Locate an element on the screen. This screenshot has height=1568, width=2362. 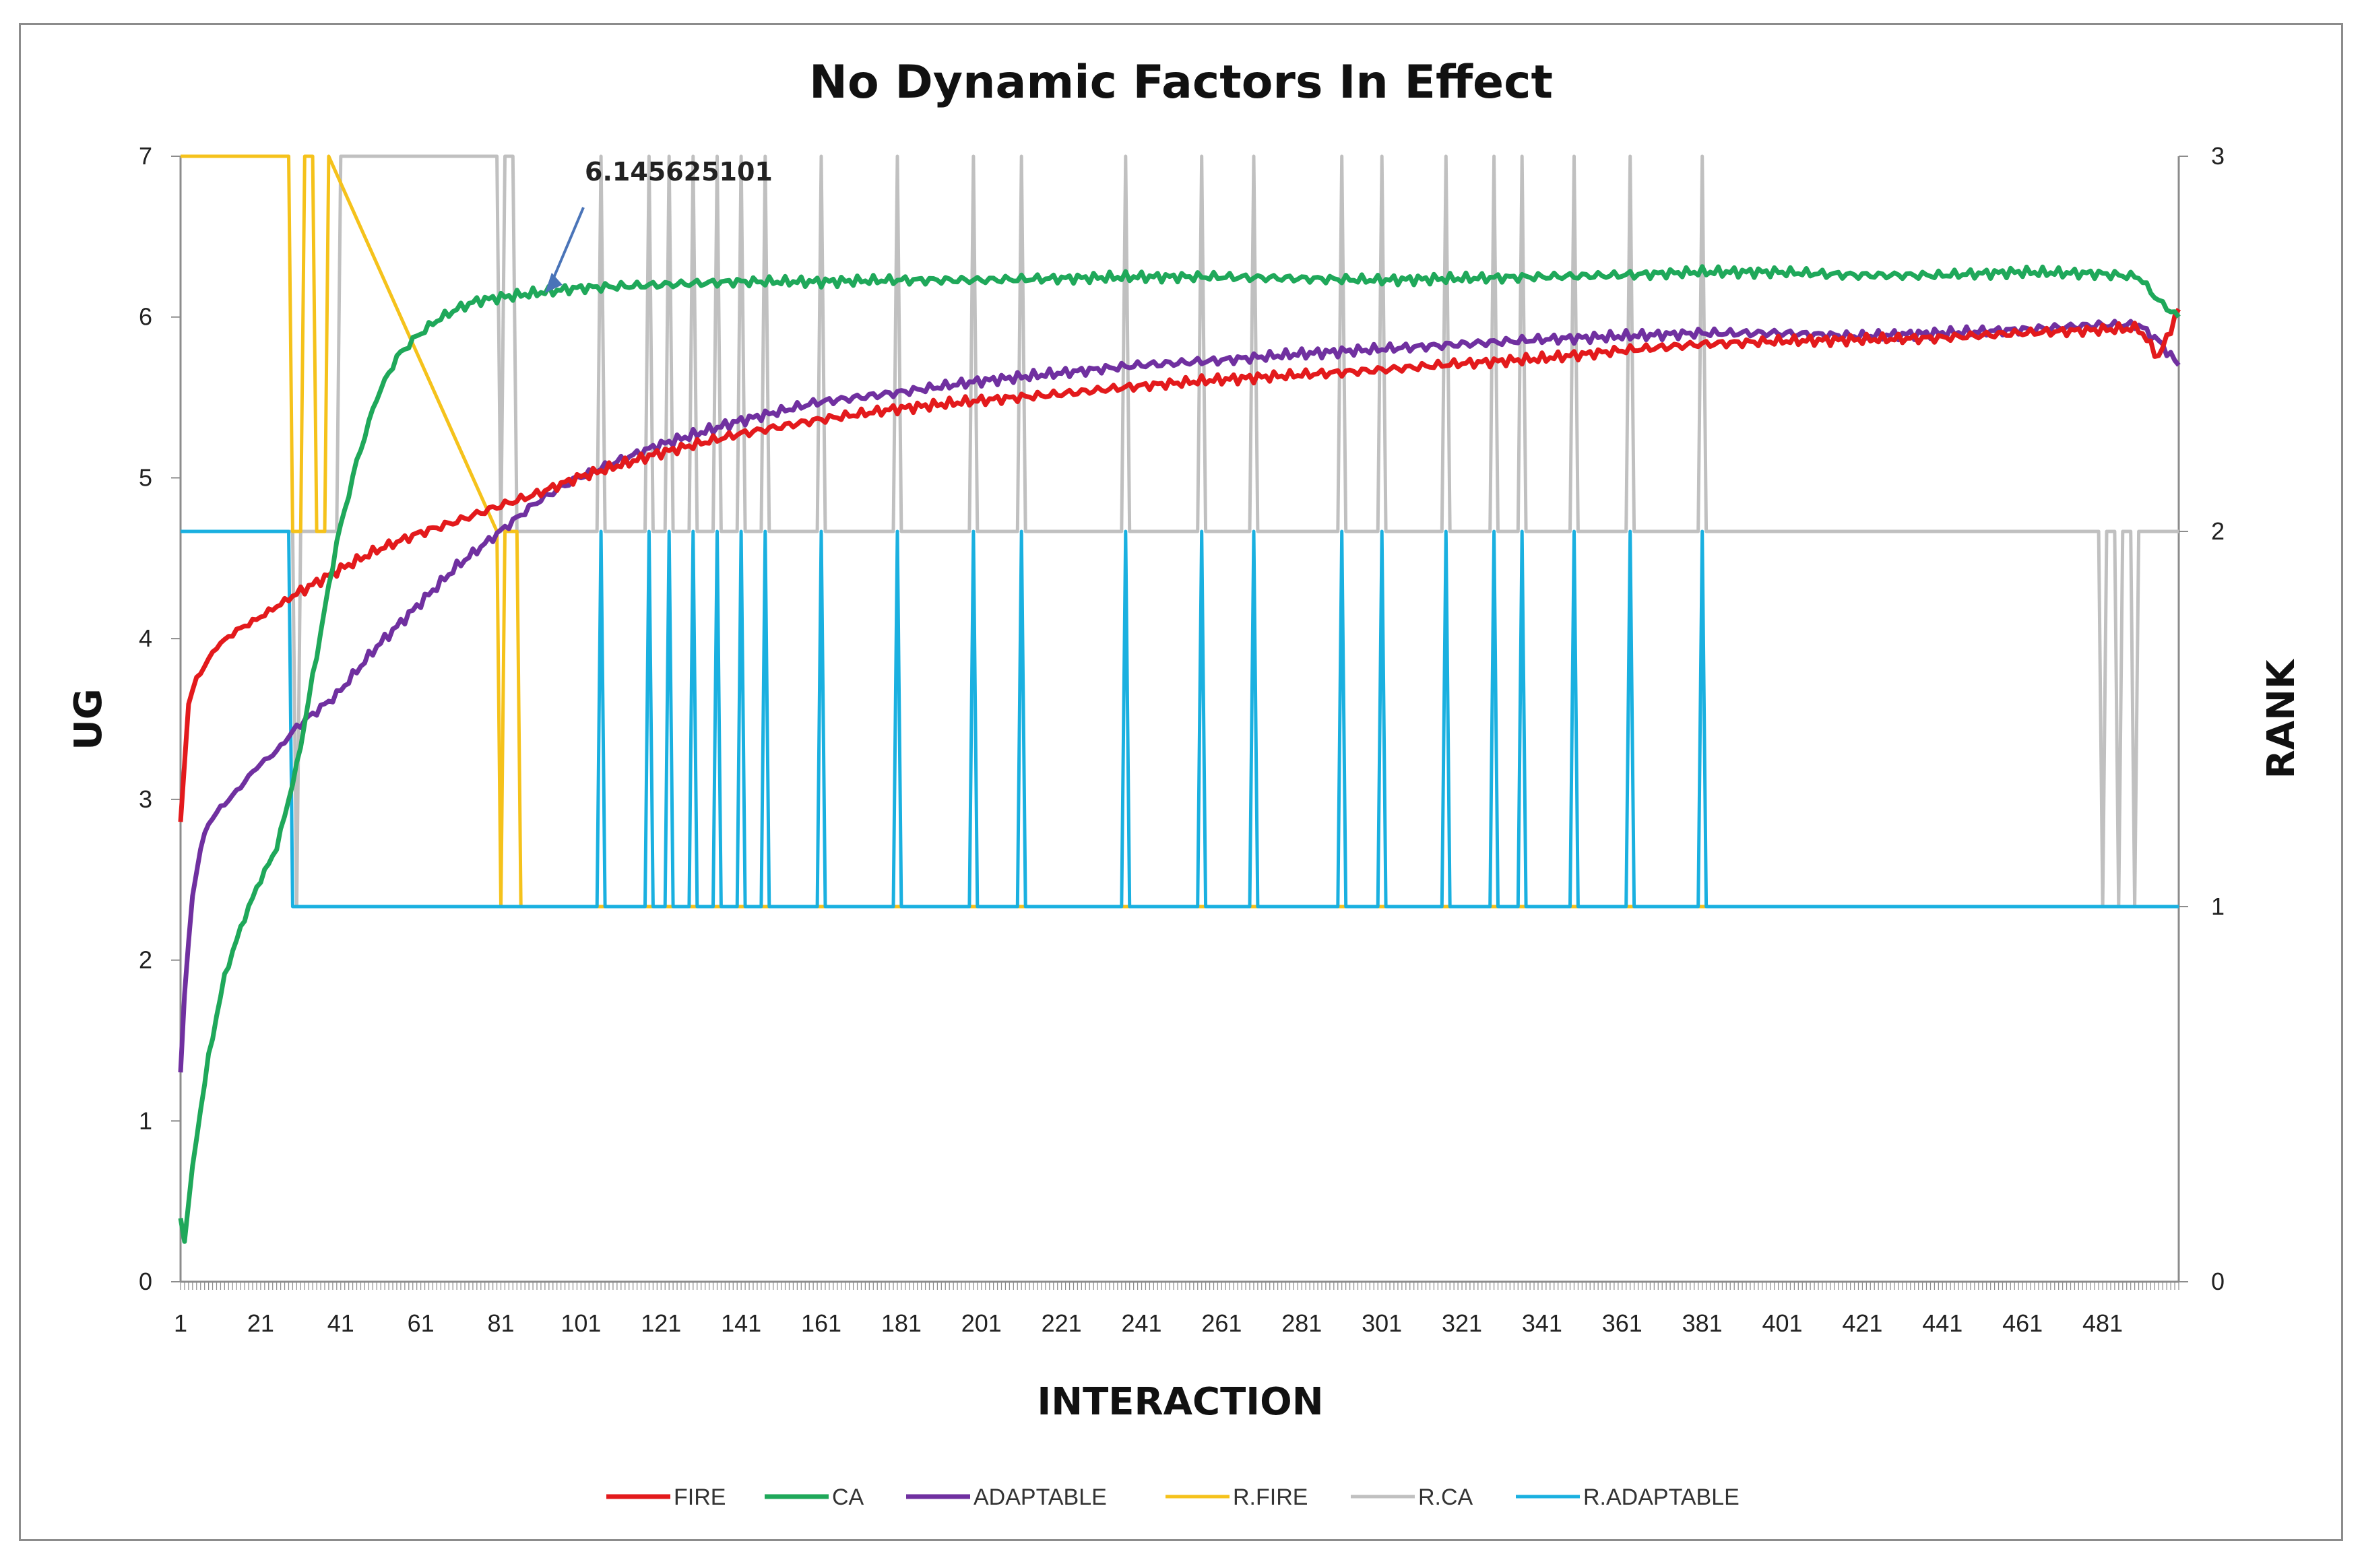
x-tick-label: 381 is located at coordinates (1703, 1323).